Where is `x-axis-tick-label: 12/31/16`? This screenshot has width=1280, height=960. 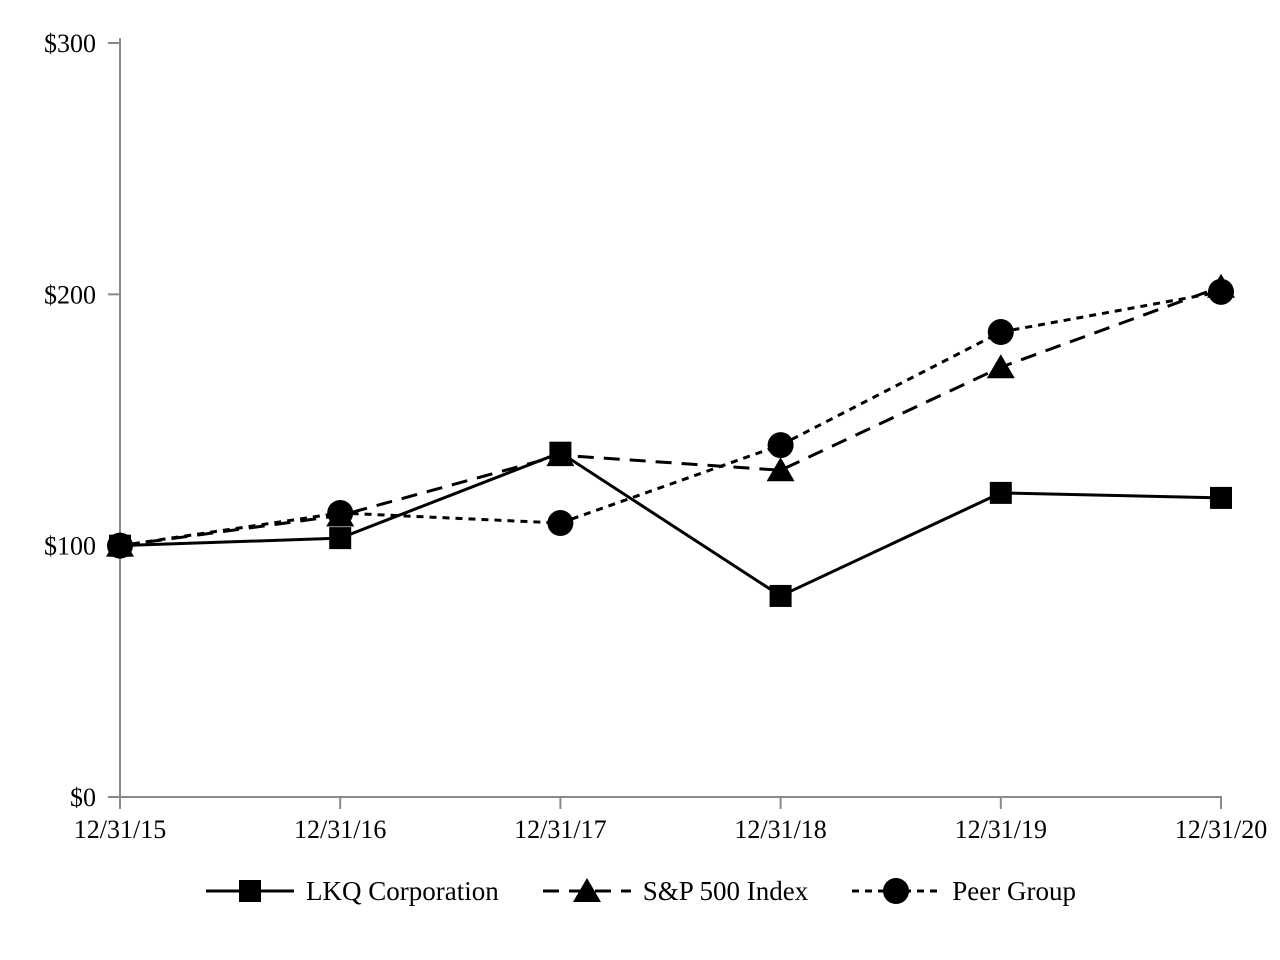 x-axis-tick-label: 12/31/16 is located at coordinates (340, 829).